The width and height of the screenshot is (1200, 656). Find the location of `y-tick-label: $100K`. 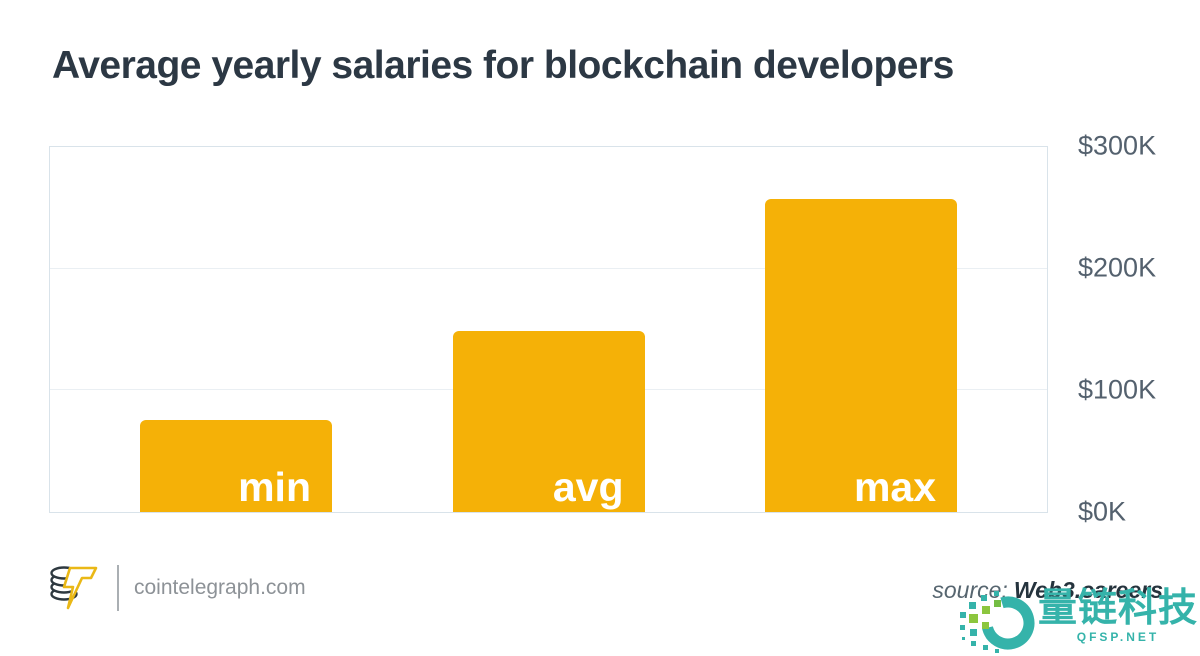

y-tick-label: $100K is located at coordinates (1117, 389).